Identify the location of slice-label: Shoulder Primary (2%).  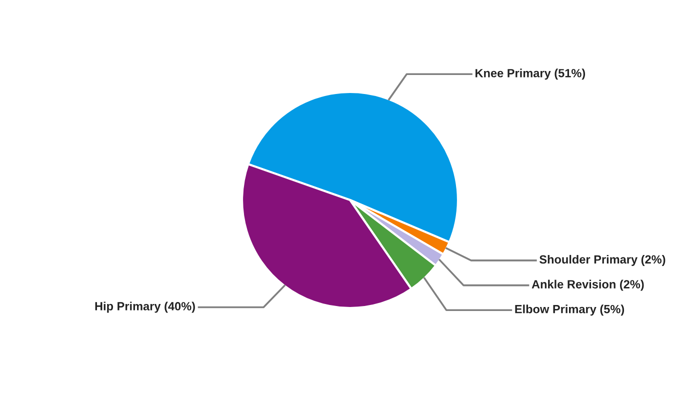
(602, 260).